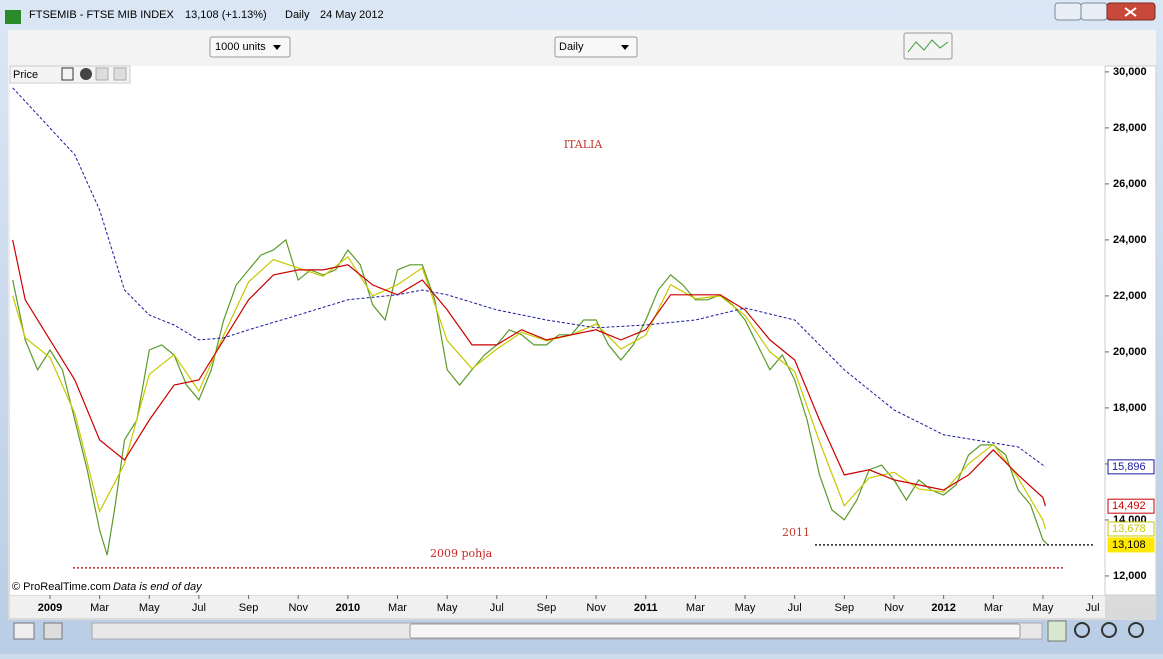 This screenshot has width=1163, height=659. What do you see at coordinates (24, 631) in the screenshot?
I see `mail-button` at bounding box center [24, 631].